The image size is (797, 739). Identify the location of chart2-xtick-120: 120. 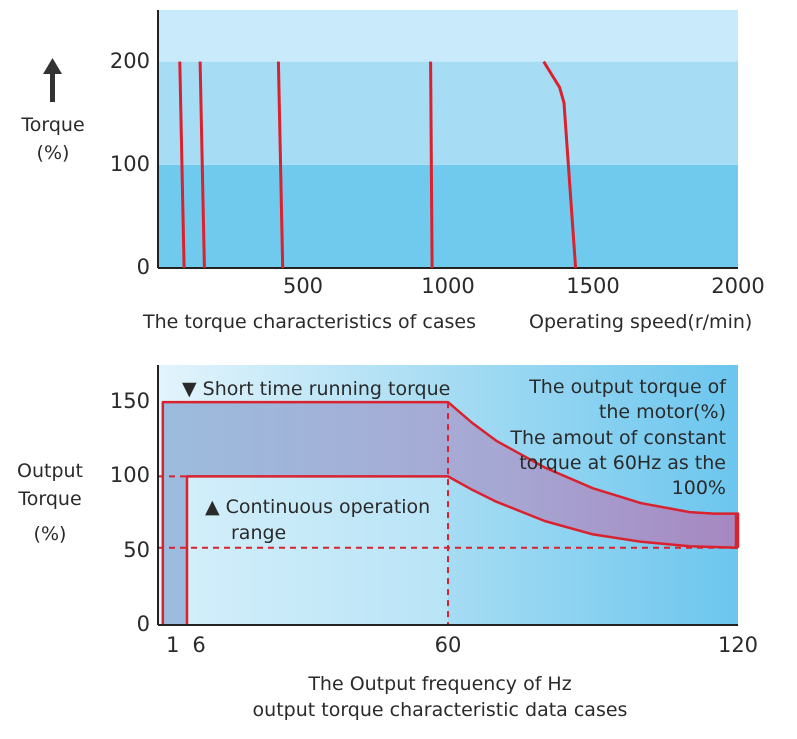
(738, 645).